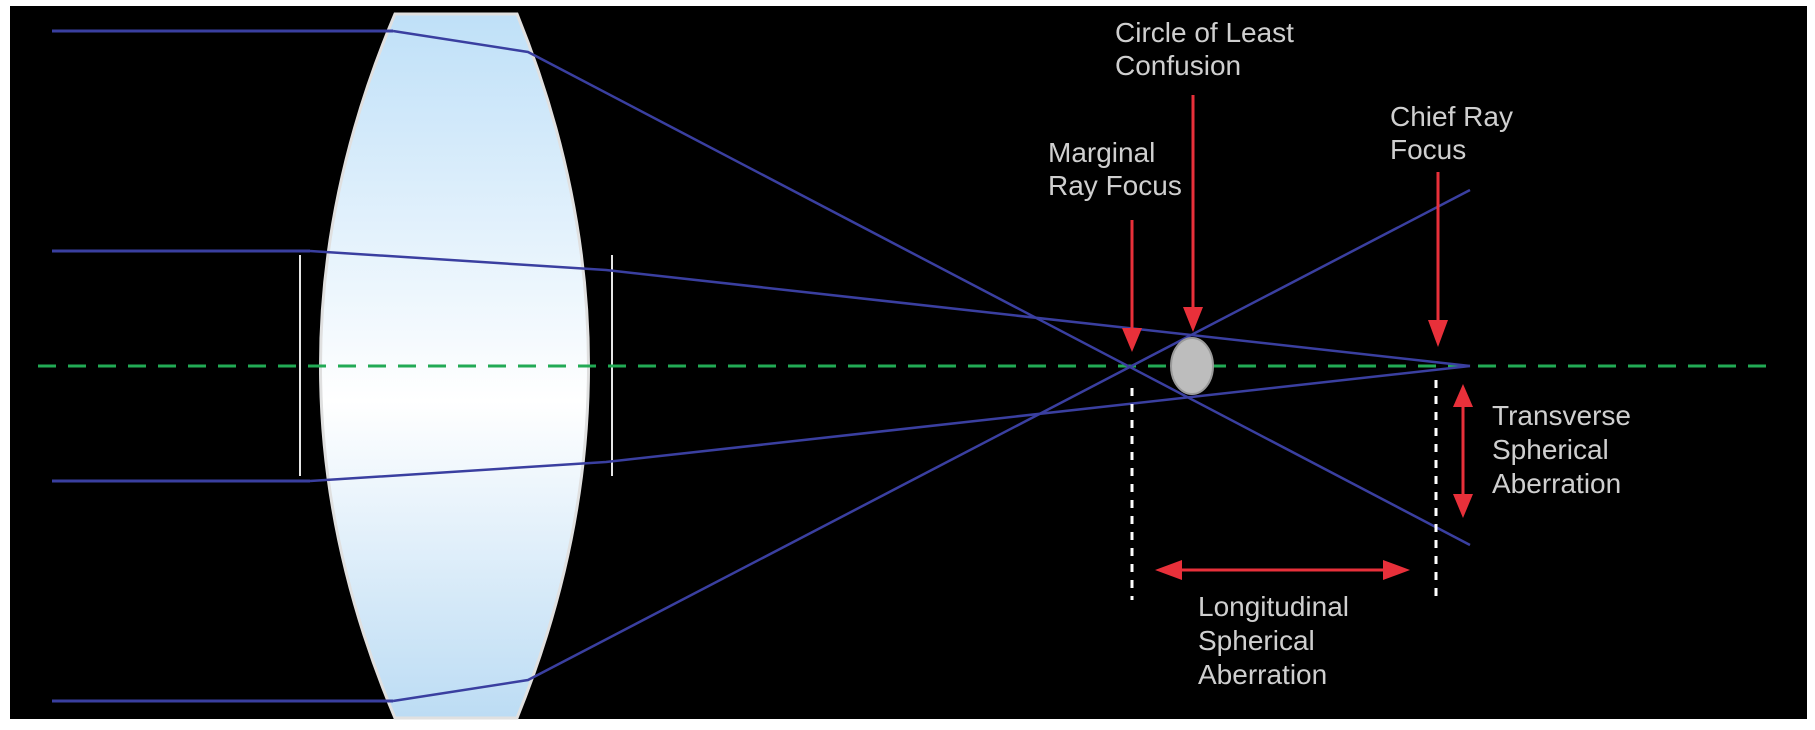 The image size is (1815, 730). I want to click on transverse-aberration-arrow, so click(1463, 451).